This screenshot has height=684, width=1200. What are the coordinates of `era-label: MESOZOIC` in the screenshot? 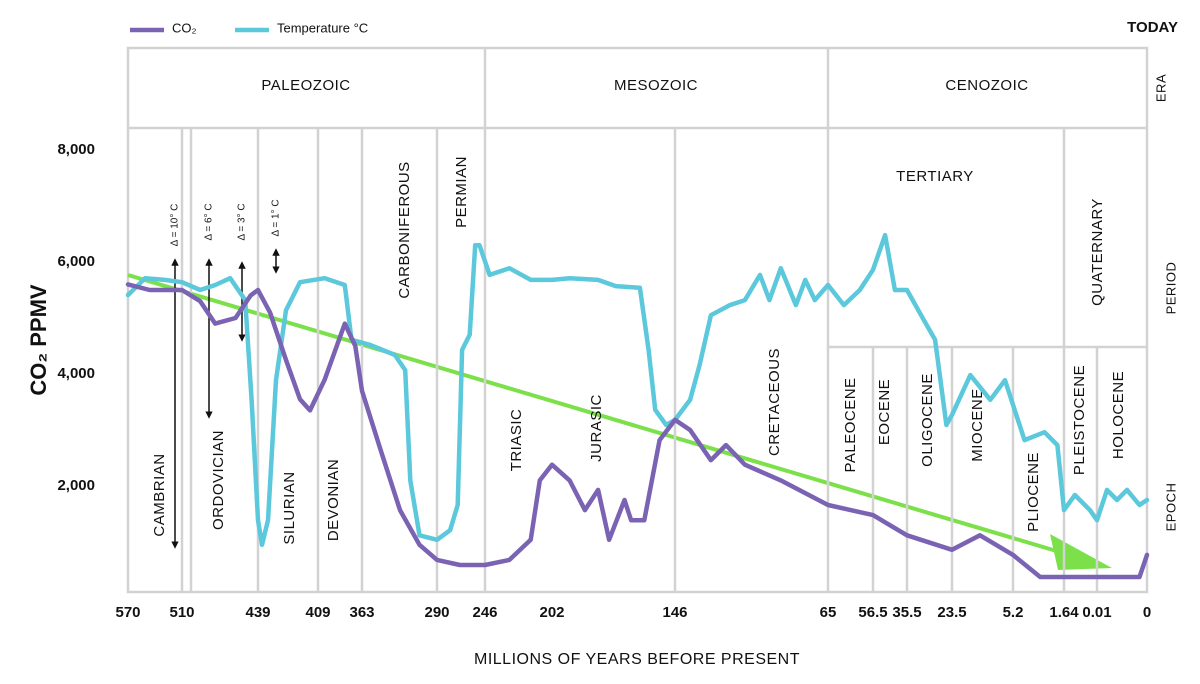 It's located at (656, 85).